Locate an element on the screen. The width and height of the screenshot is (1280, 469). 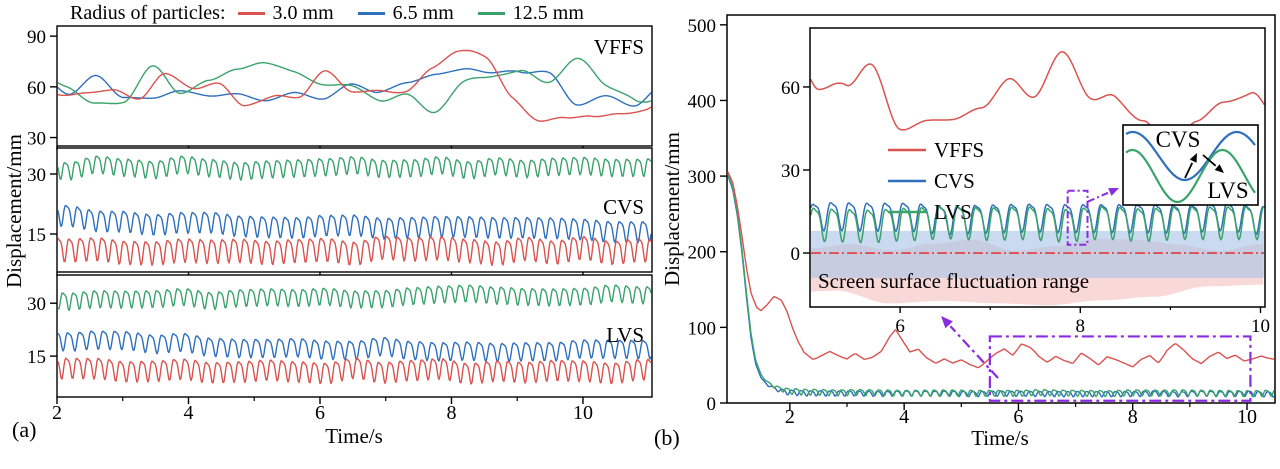
legend-item-3mm: 3.0 mm is located at coordinates (285, 13).